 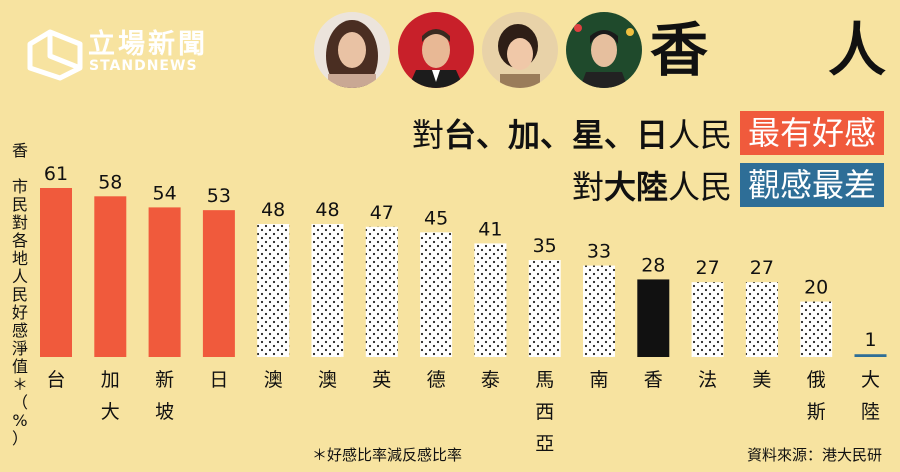 I want to click on man-suit-red-portrait-icon, so click(x=436, y=50).